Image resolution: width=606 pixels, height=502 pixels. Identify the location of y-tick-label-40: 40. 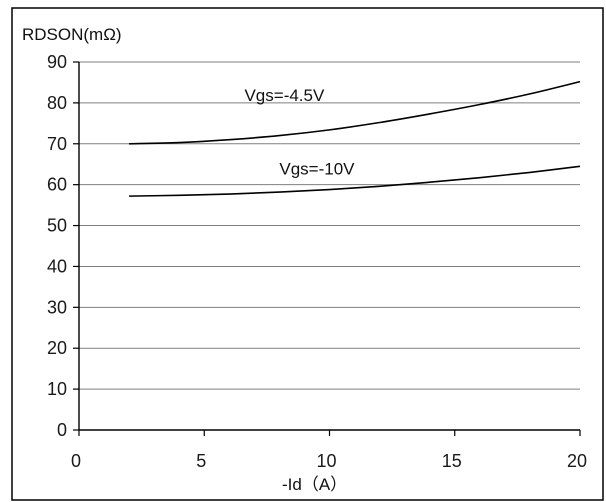
(57, 266).